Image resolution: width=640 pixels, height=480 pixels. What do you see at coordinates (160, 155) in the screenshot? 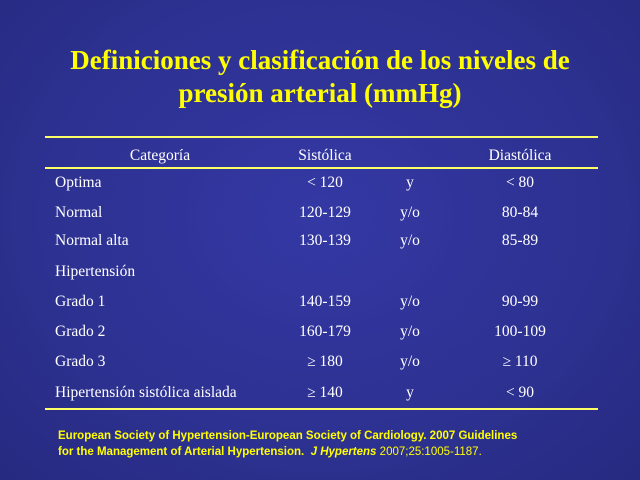
I see `header-category: Categoría` at bounding box center [160, 155].